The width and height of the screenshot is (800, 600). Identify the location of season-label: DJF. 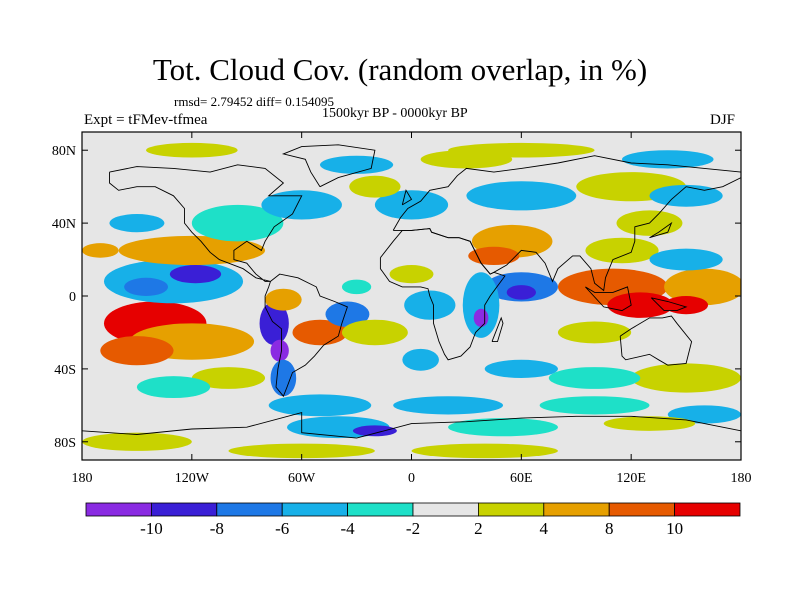
(723, 120).